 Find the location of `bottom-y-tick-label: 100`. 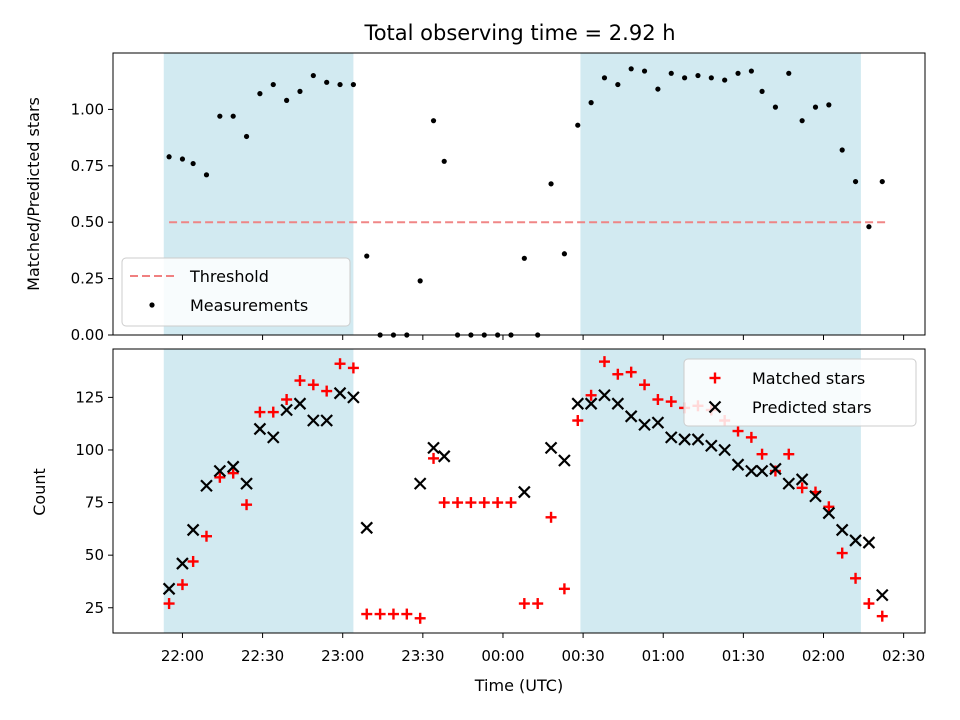

bottom-y-tick-label: 100 is located at coordinates (89, 450).